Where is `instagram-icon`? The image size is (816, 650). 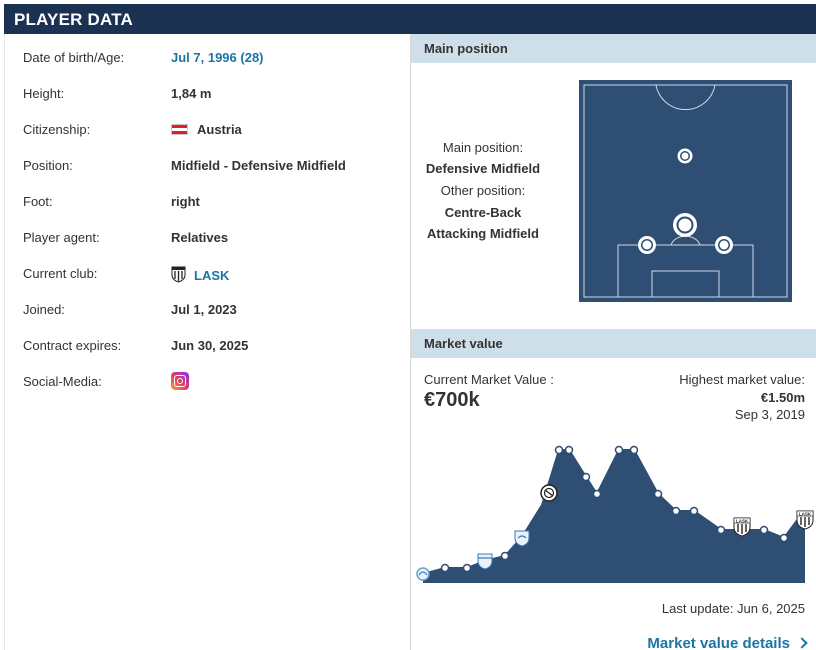
instagram-icon is located at coordinates (180, 381).